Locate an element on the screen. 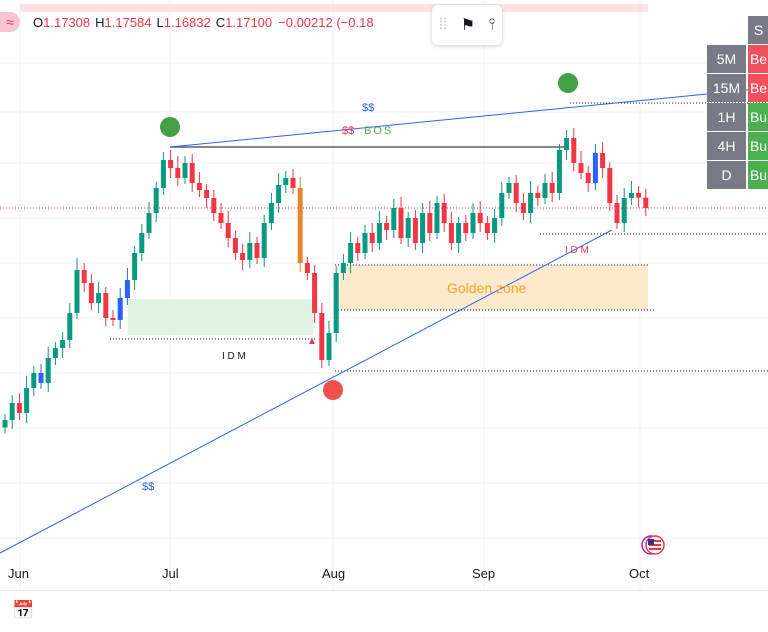 This screenshot has width=768, height=632. bos-liq-label: $$ is located at coordinates (348, 131).